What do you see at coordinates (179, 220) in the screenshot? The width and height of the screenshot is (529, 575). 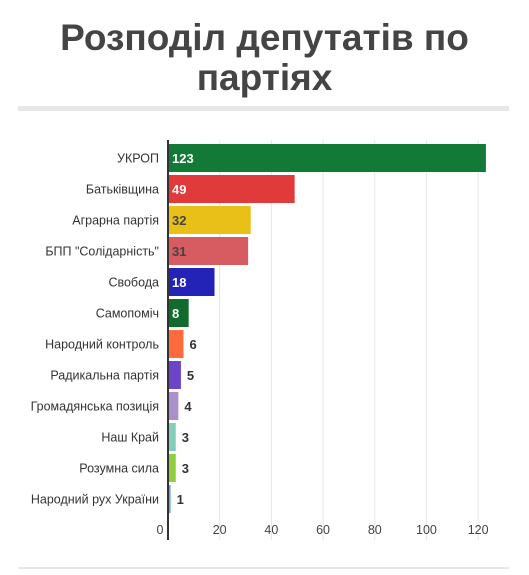 I see `value-label: 32` at bounding box center [179, 220].